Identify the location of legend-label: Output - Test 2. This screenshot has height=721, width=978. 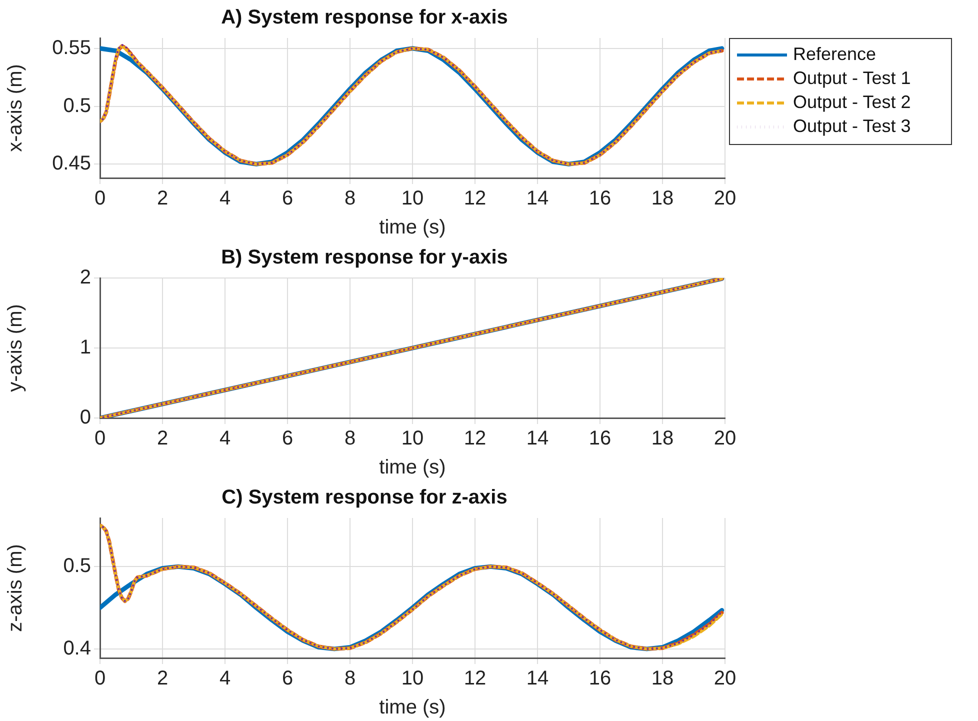
(852, 102).